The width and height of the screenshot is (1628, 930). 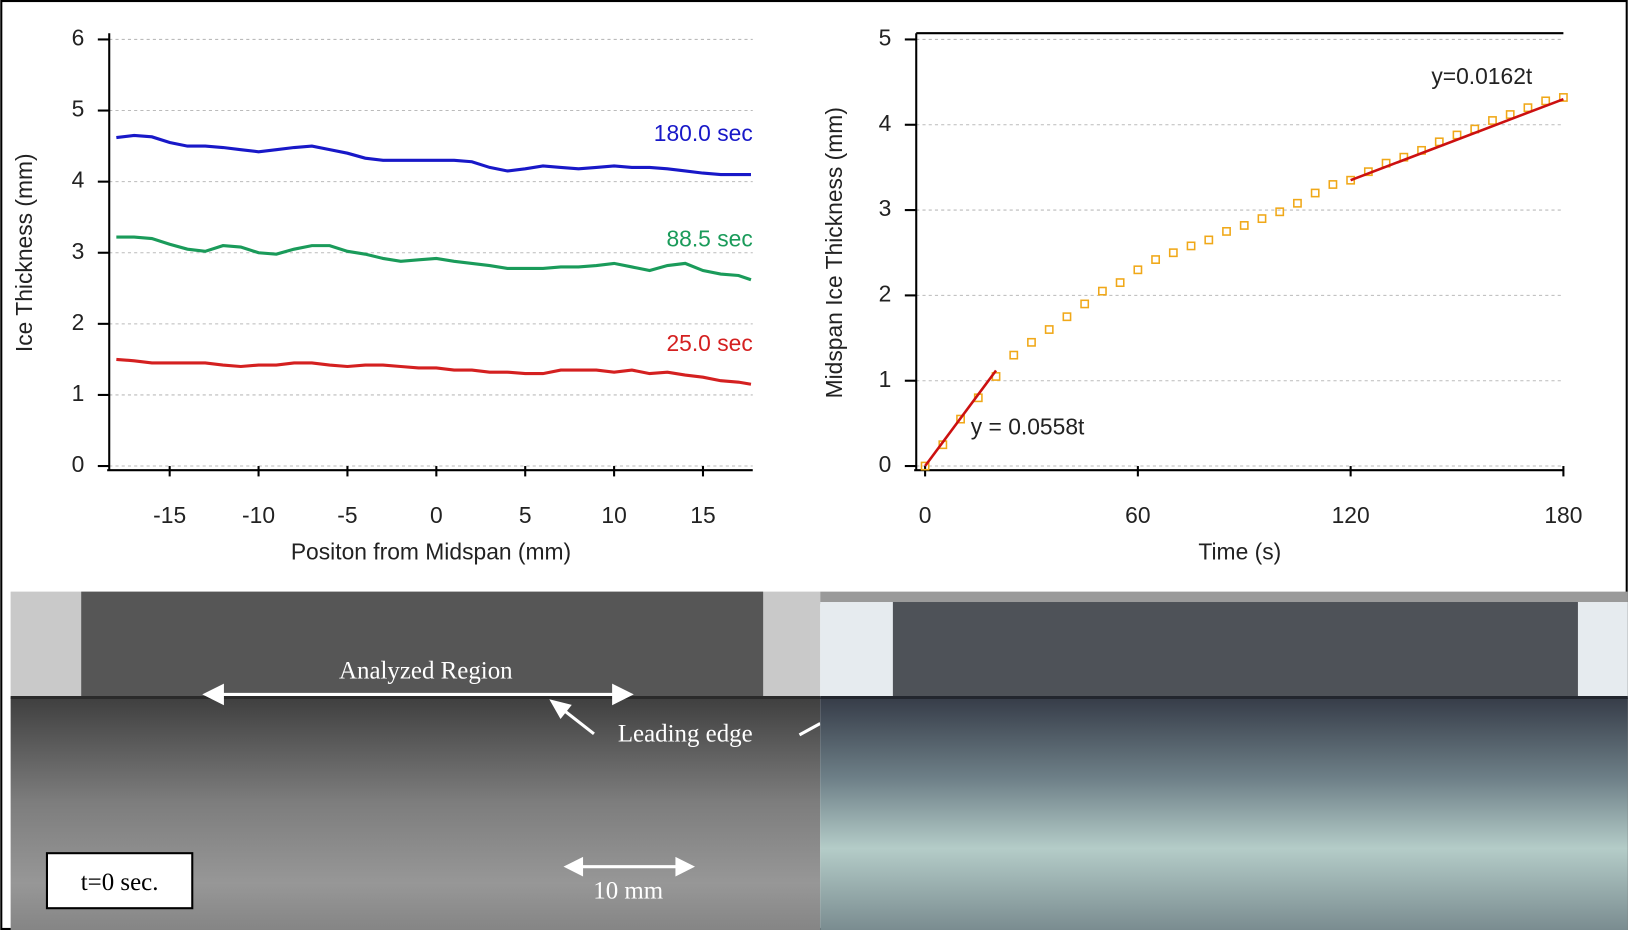 I want to click on x-tick-label: -5, so click(x=347, y=515).